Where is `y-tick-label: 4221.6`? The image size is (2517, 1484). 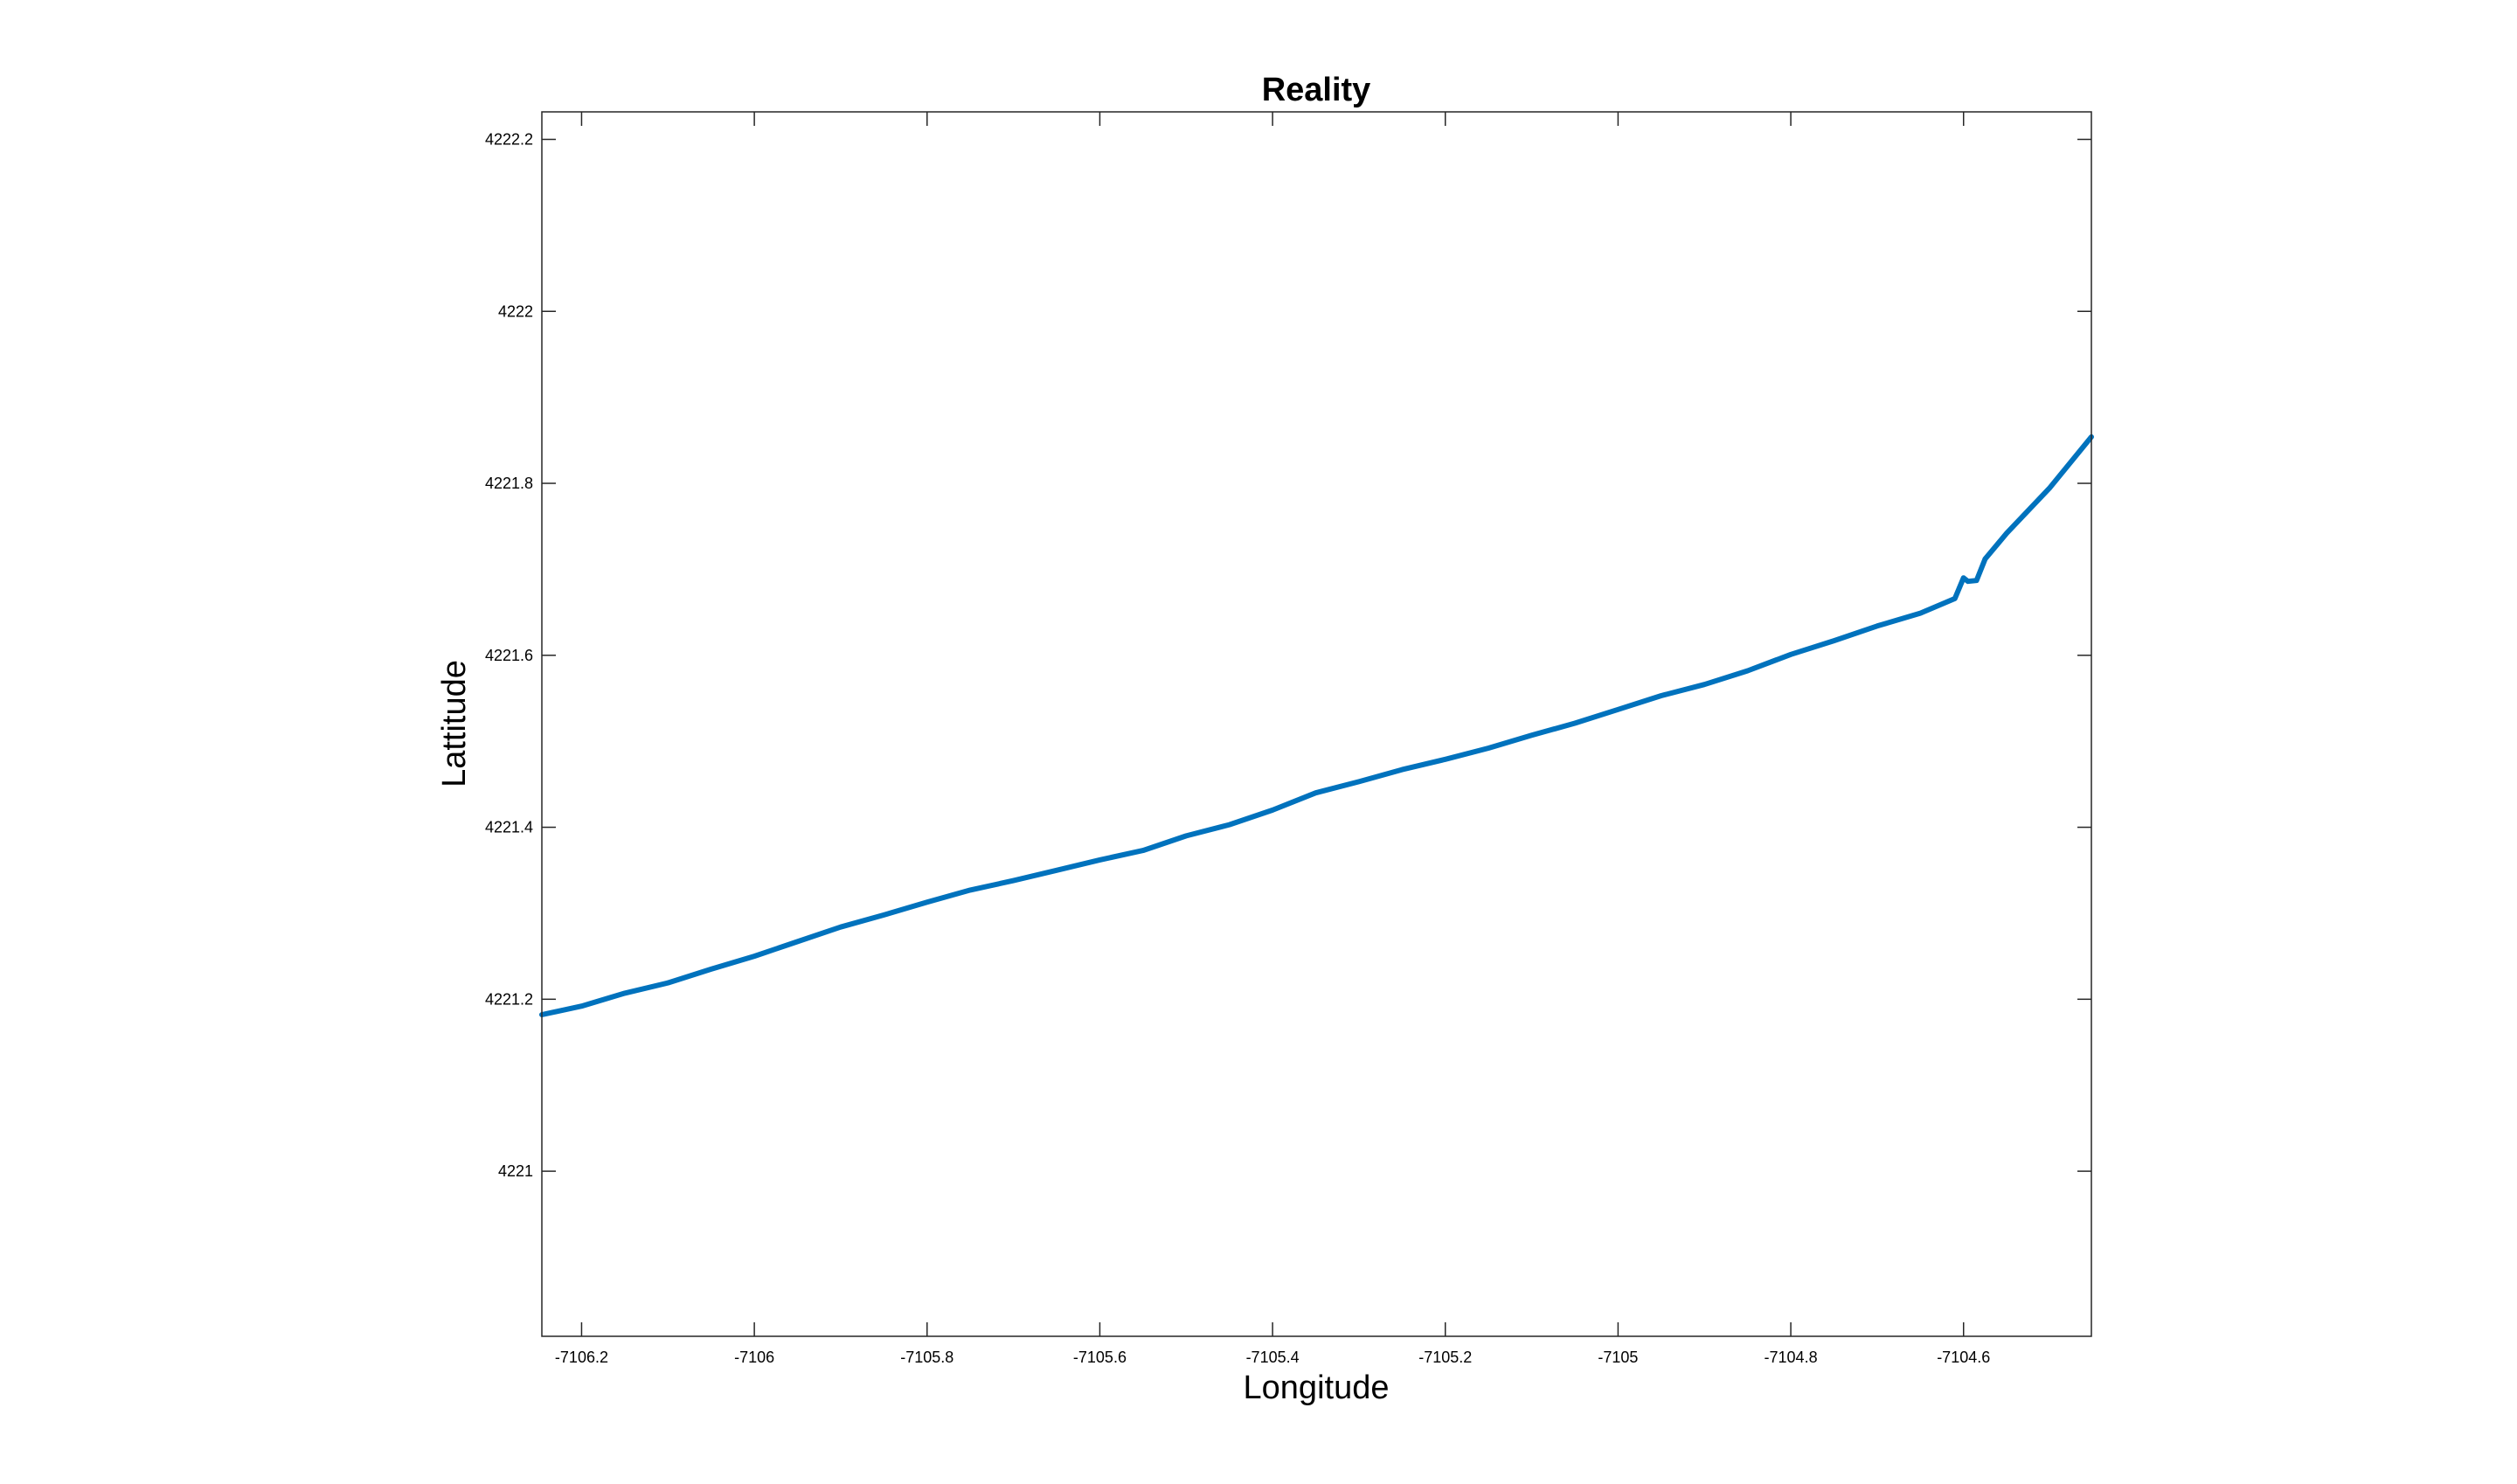
y-tick-label: 4221.6 is located at coordinates (509, 655).